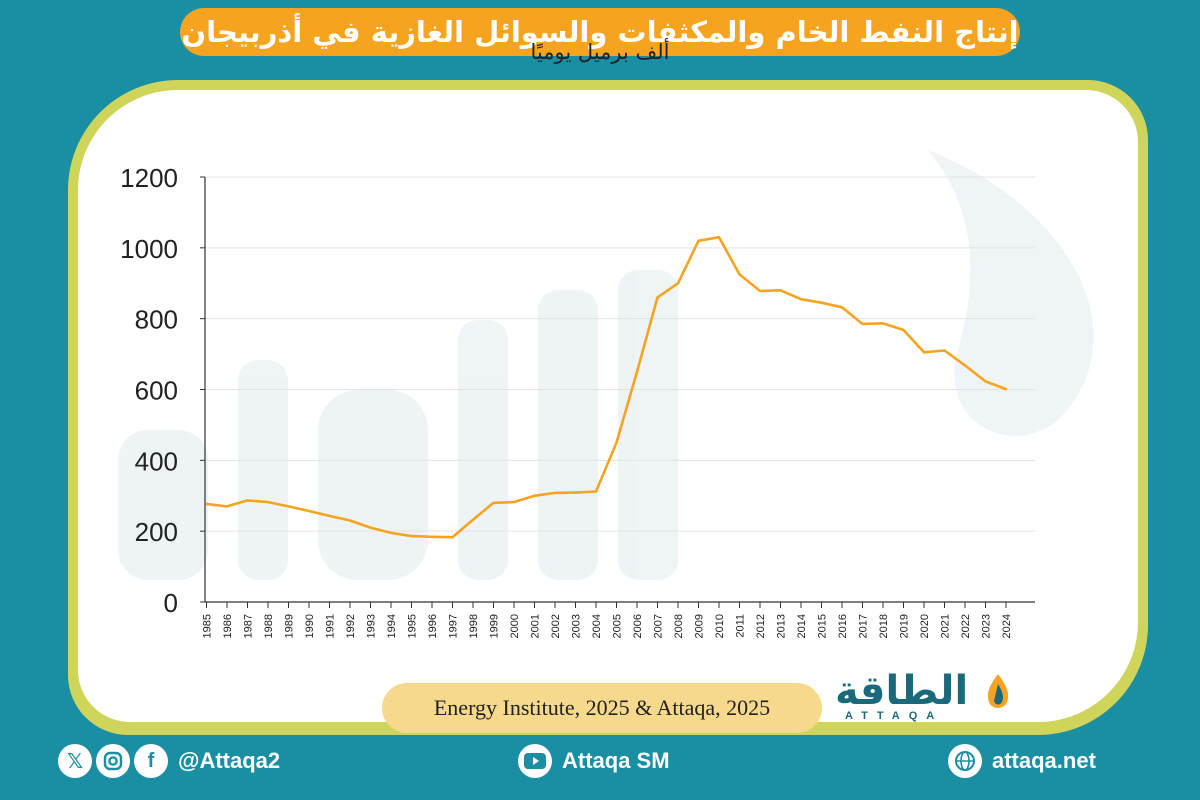  What do you see at coordinates (987, 626) in the screenshot?
I see `x-tick-label: 2023` at bounding box center [987, 626].